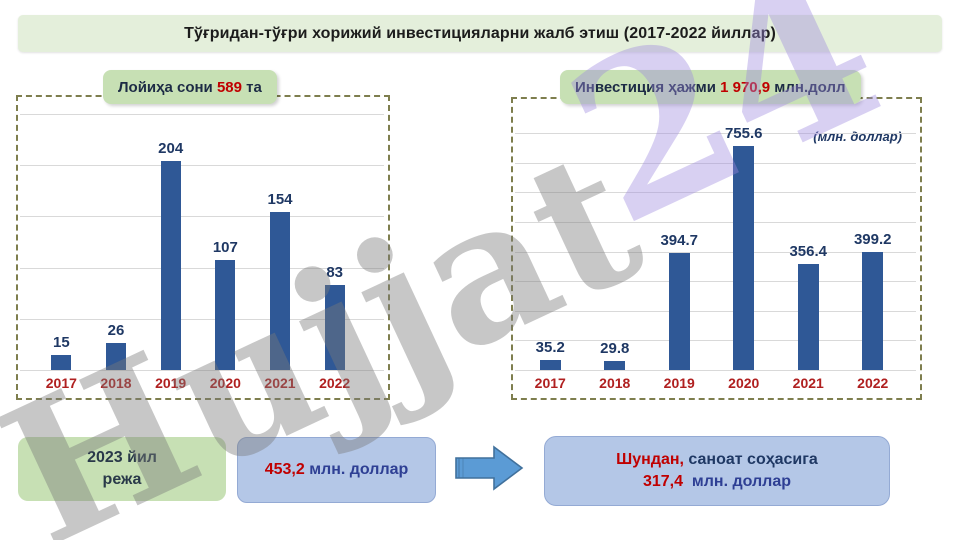 This screenshot has width=961, height=540. I want to click on value-label-2018: 29.8, so click(615, 348).